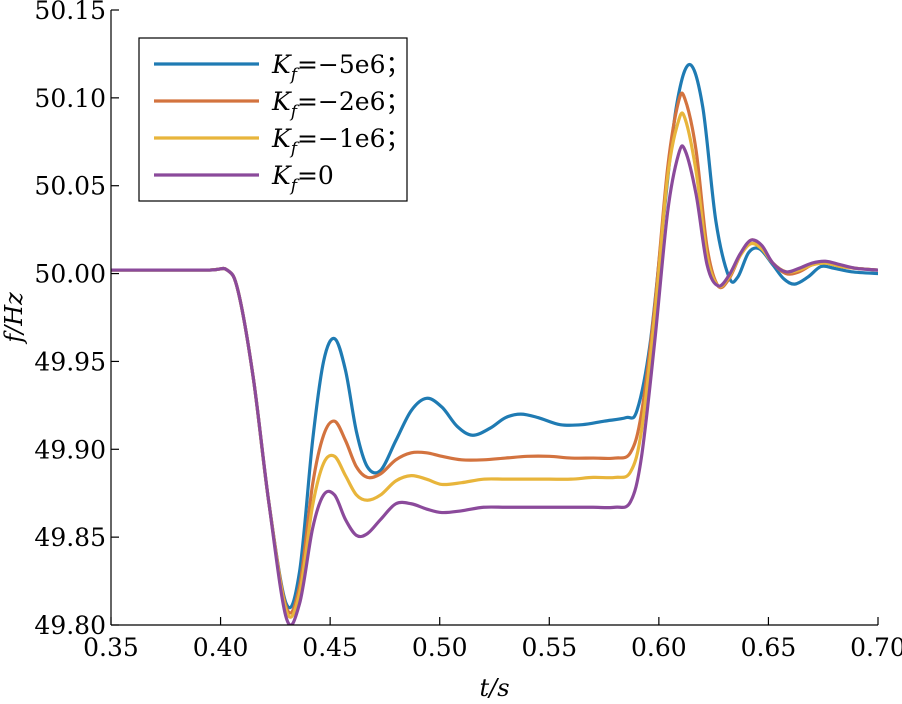  I want to click on y-tick-label: 50.05, so click(70, 186).